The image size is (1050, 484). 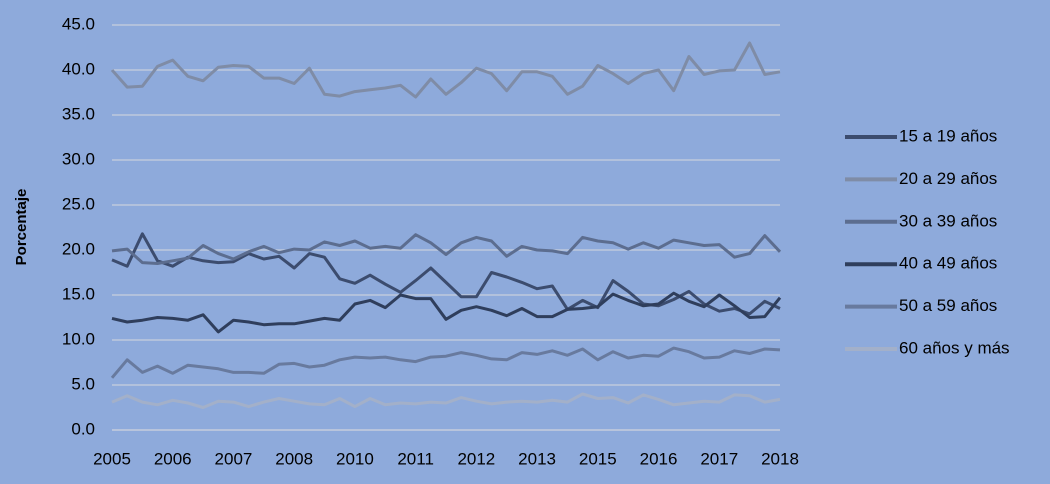 What do you see at coordinates (78, 248) in the screenshot?
I see `y-tick-label: 20.0` at bounding box center [78, 248].